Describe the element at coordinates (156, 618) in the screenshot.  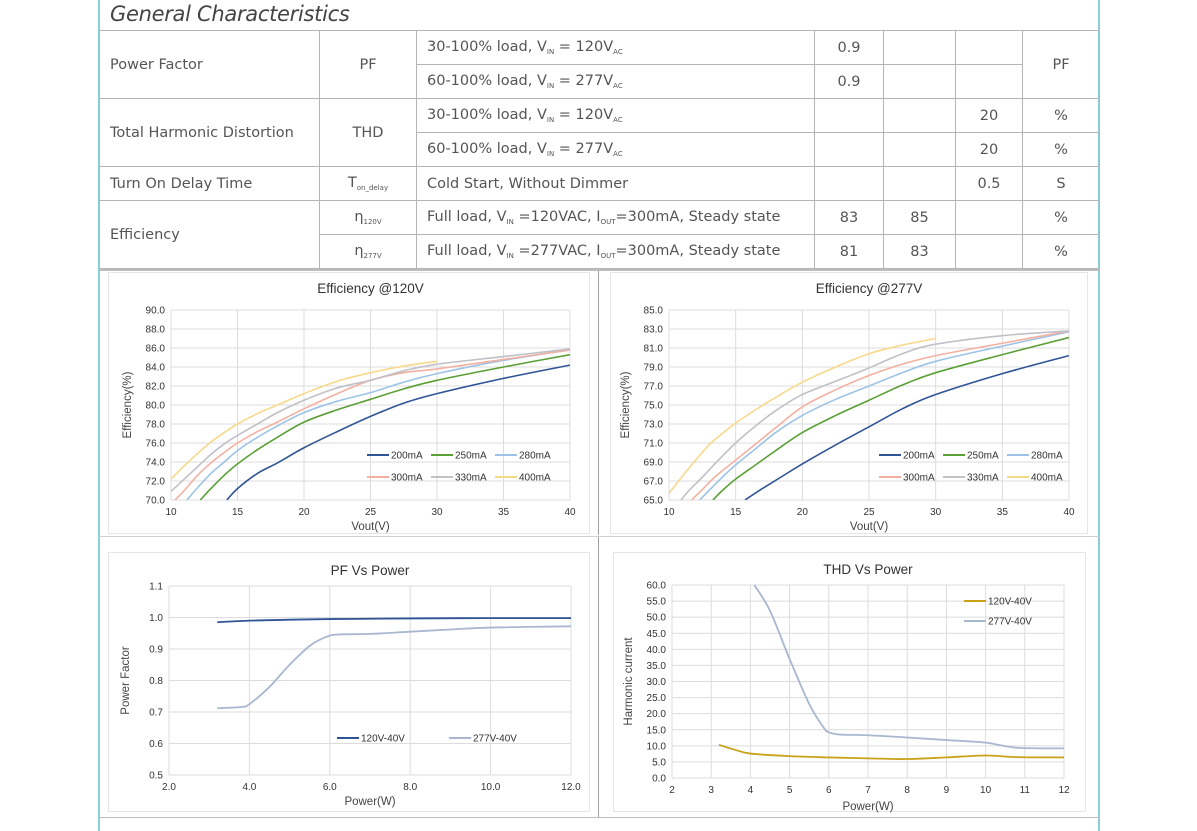
I see `y-tick-label: 1.0` at that location.